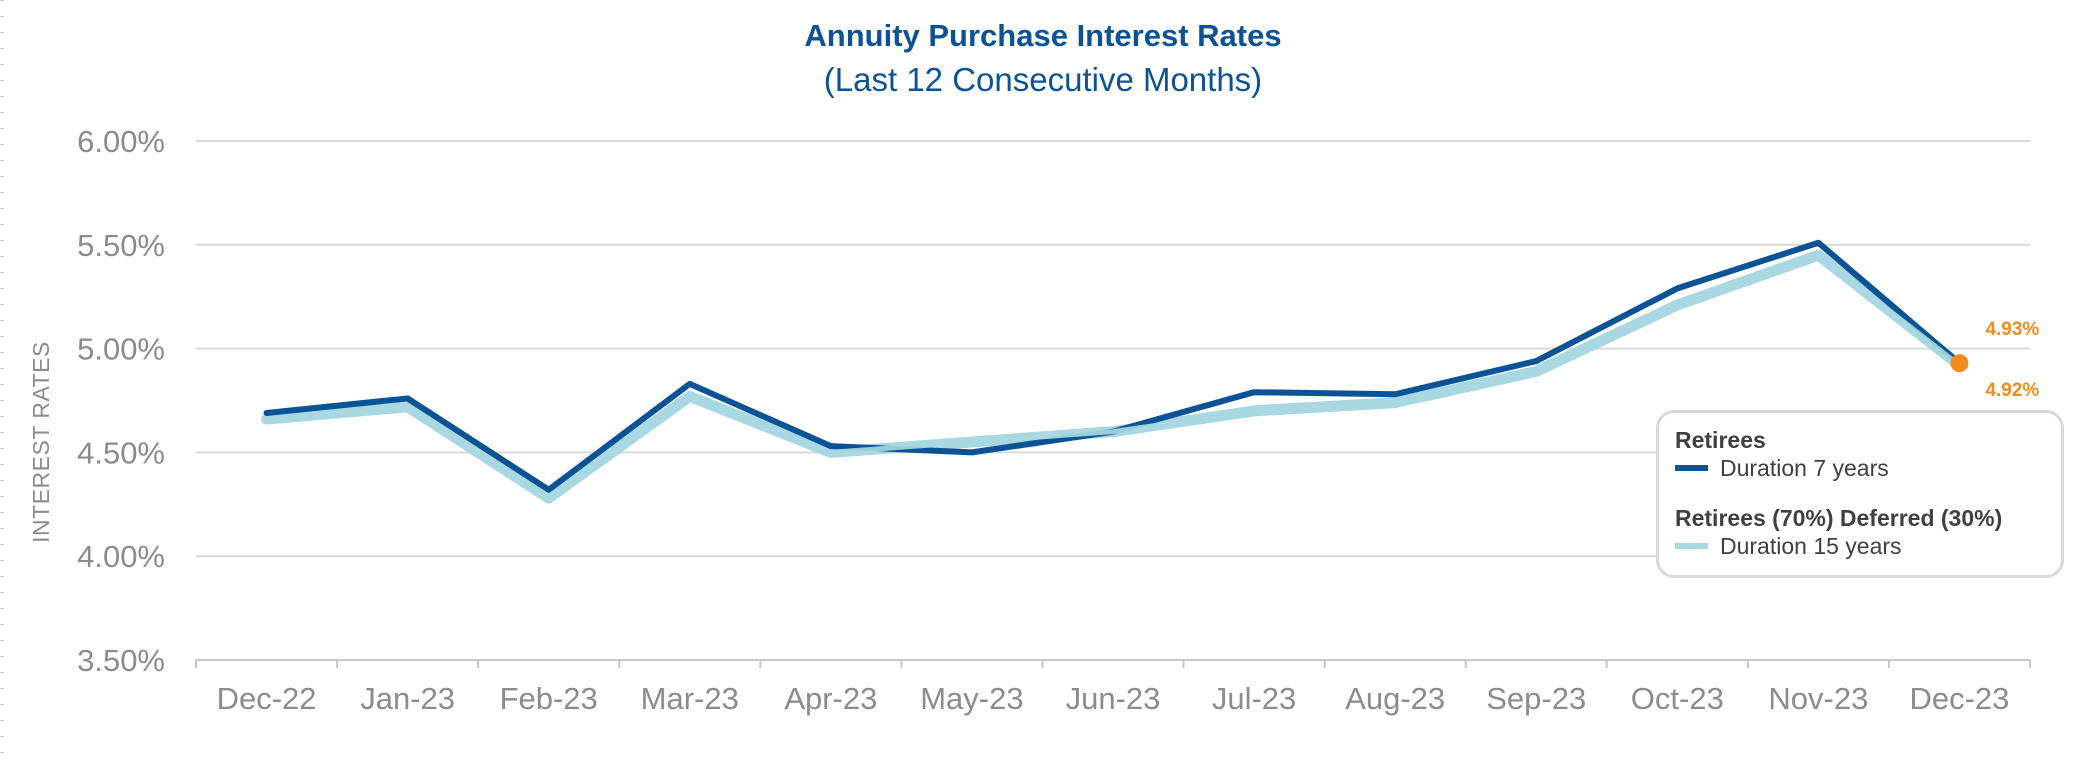  What do you see at coordinates (1043, 35) in the screenshot?
I see `chart-title: Annuity Purchase Interest Rates` at bounding box center [1043, 35].